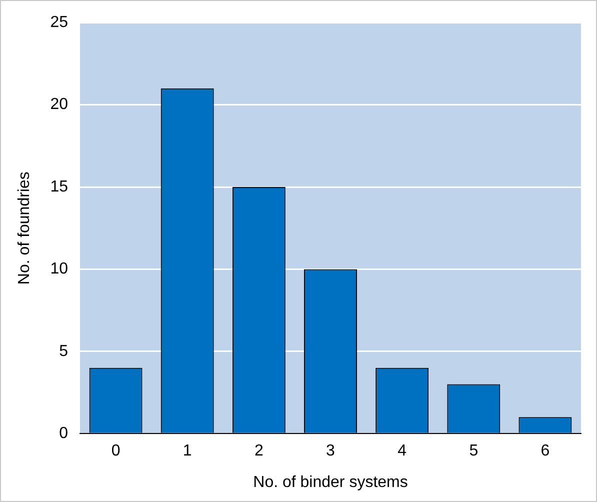 This screenshot has height=502, width=597. What do you see at coordinates (63, 433) in the screenshot?
I see `y-tick-label: 0` at bounding box center [63, 433].